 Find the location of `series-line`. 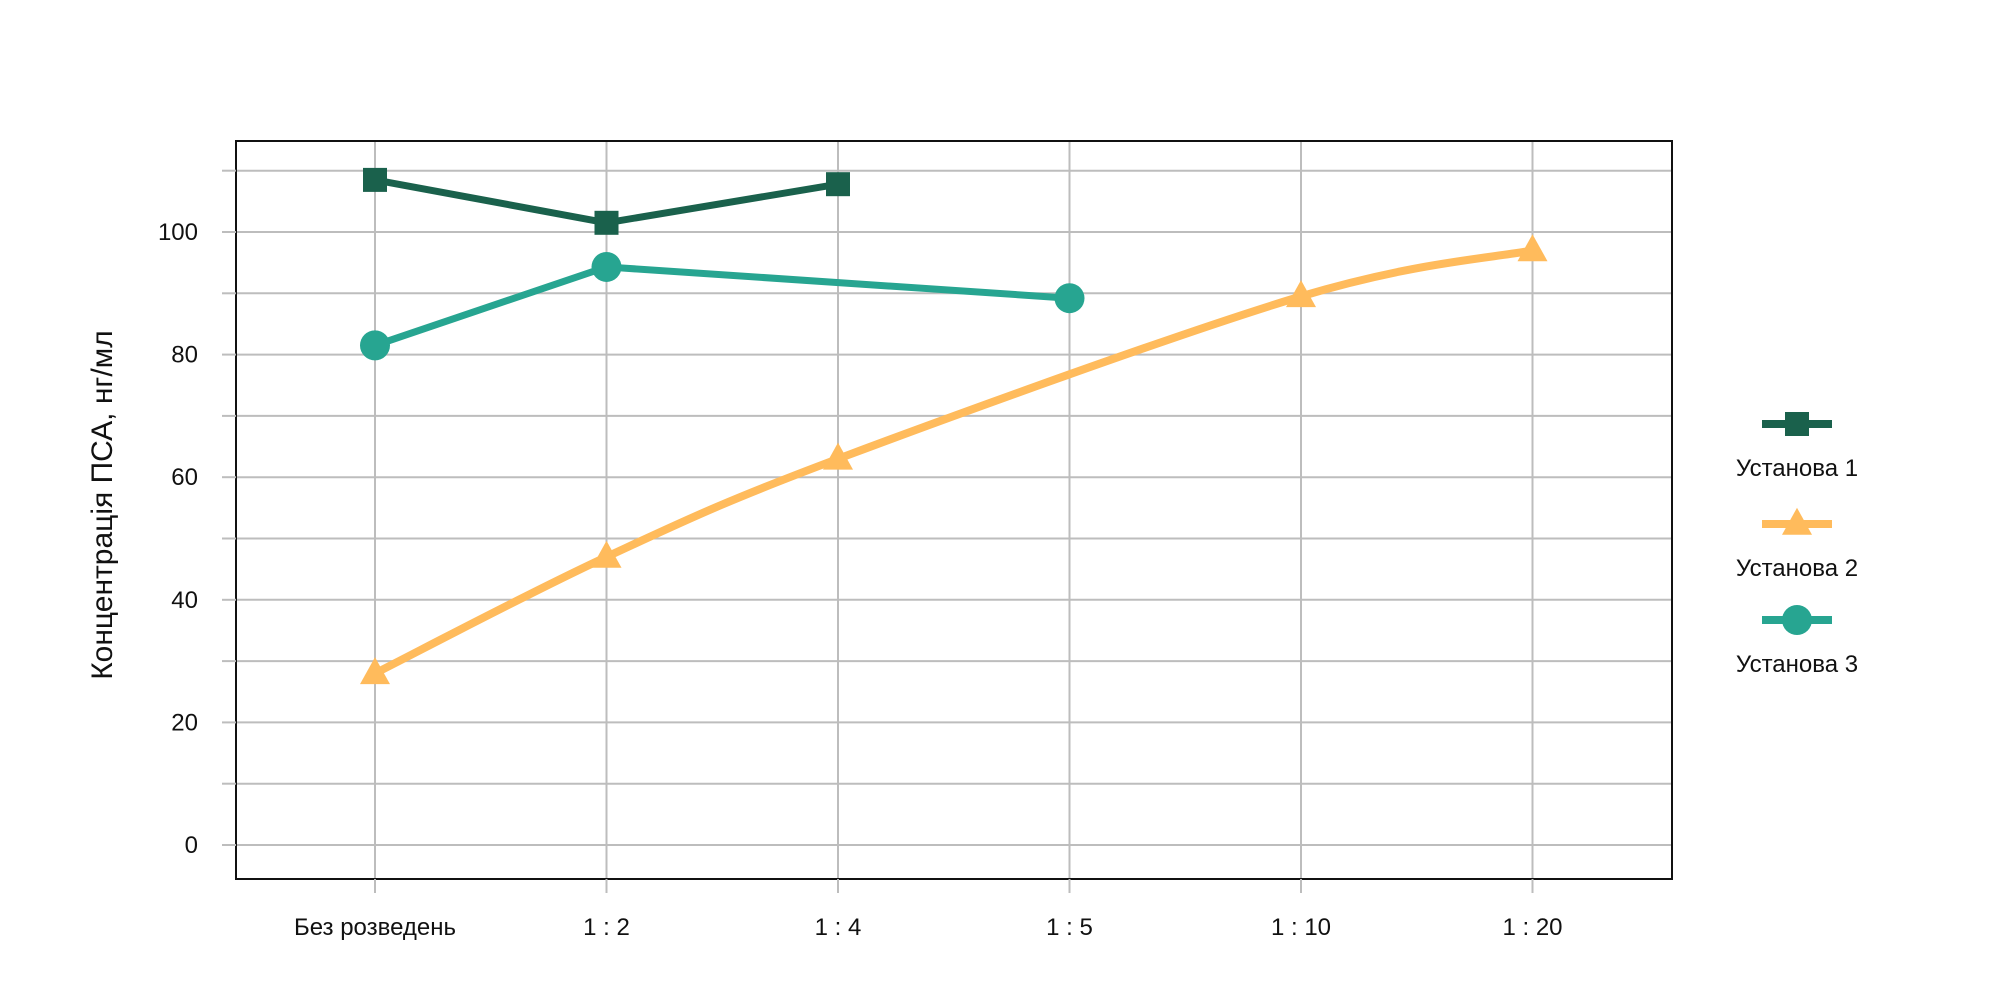

series-line is located at coordinates (722, 306).